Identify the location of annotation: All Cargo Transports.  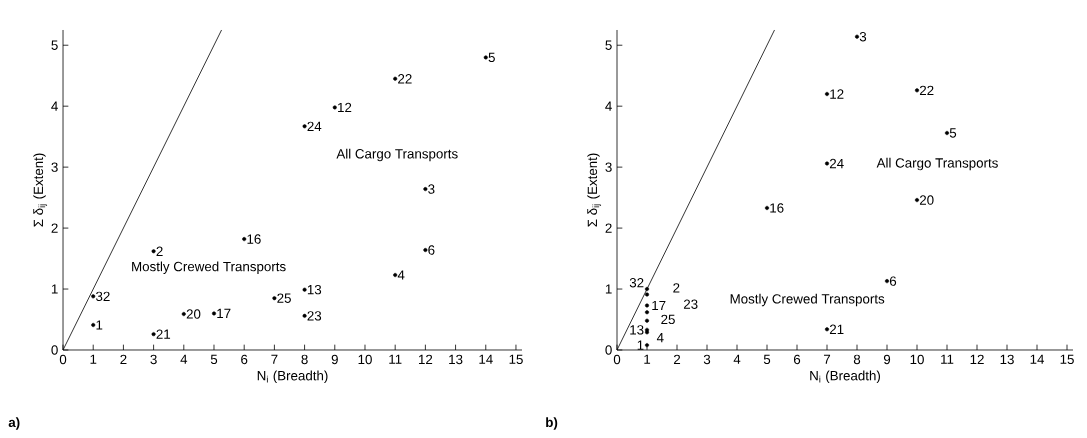
(397, 155).